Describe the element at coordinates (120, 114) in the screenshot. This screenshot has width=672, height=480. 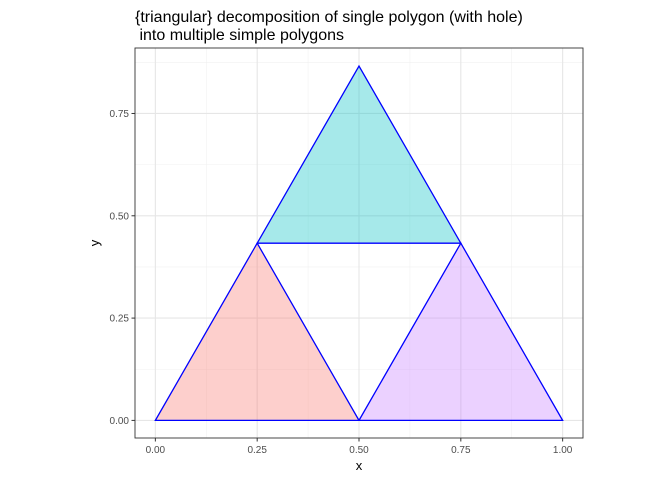
I see `y-tick-label: 0.75` at that location.